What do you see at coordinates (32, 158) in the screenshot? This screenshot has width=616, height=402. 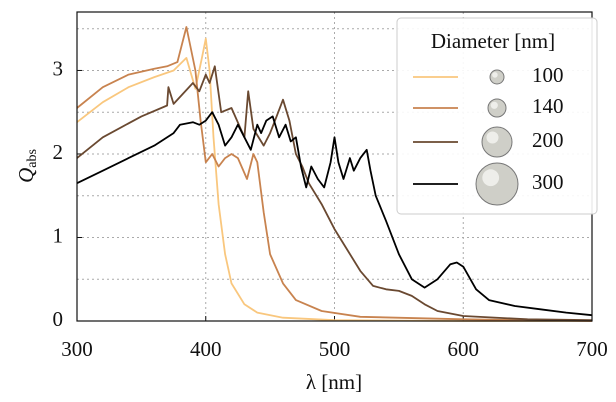 I see `y-axis-label-subscript: abs` at bounding box center [32, 158].